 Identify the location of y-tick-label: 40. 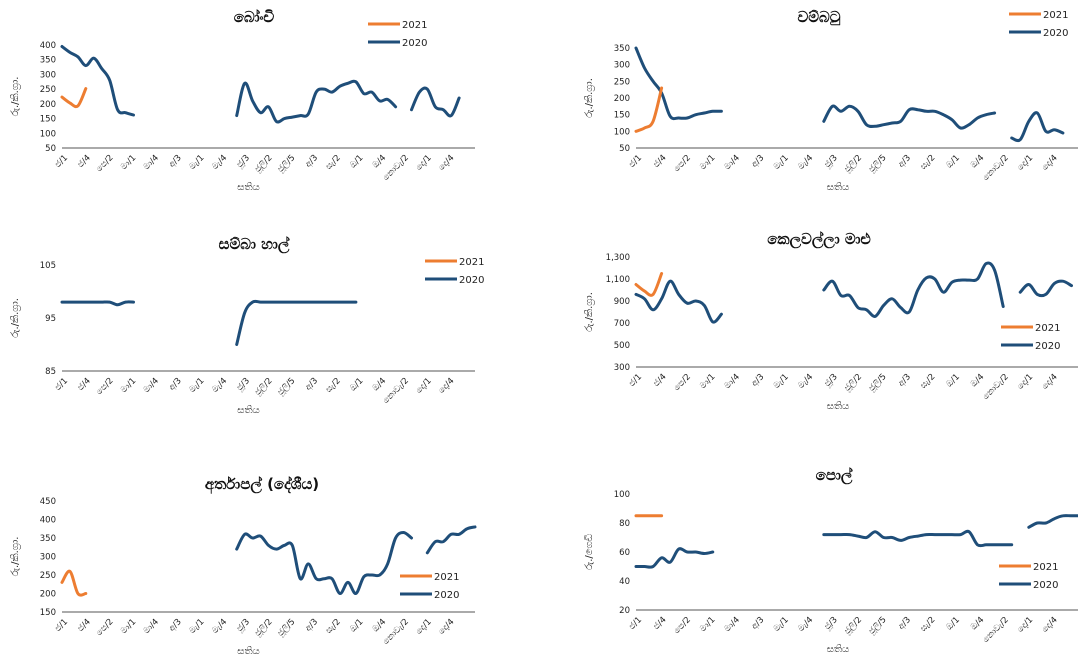
(624, 582).